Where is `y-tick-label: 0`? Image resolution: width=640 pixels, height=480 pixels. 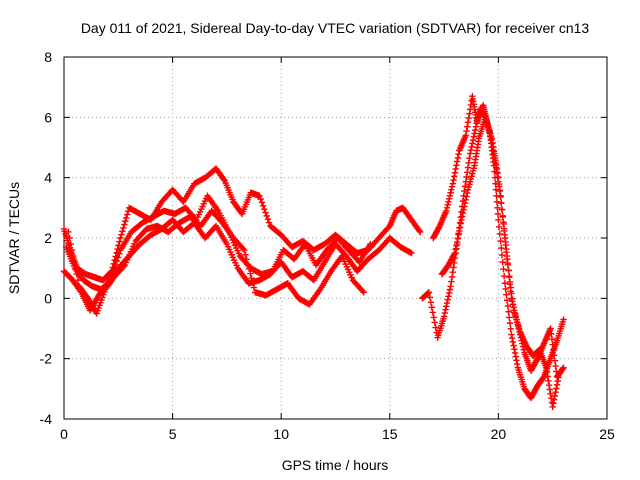
y-tick-label: 0 is located at coordinates (48, 298).